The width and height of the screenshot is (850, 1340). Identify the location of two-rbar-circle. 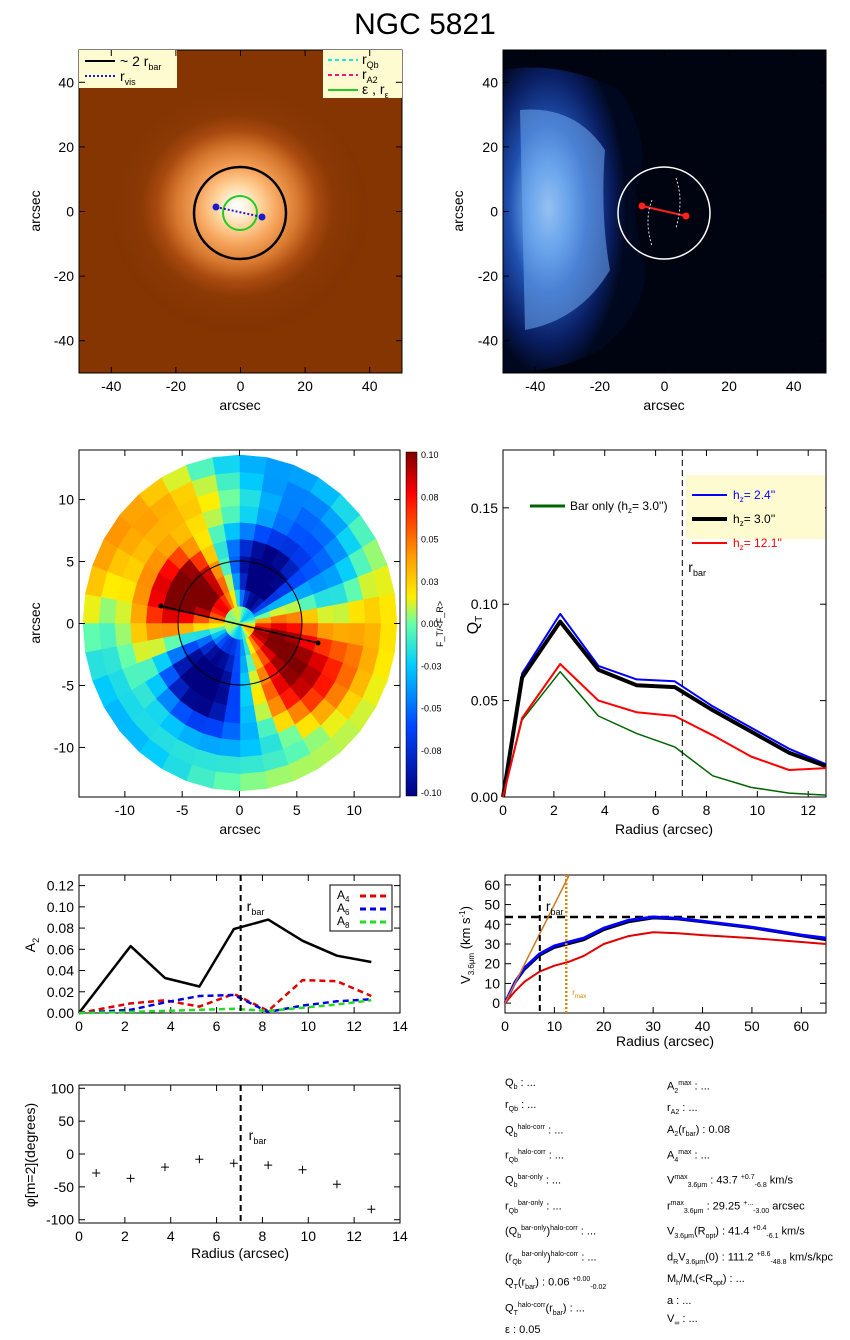
(664, 213).